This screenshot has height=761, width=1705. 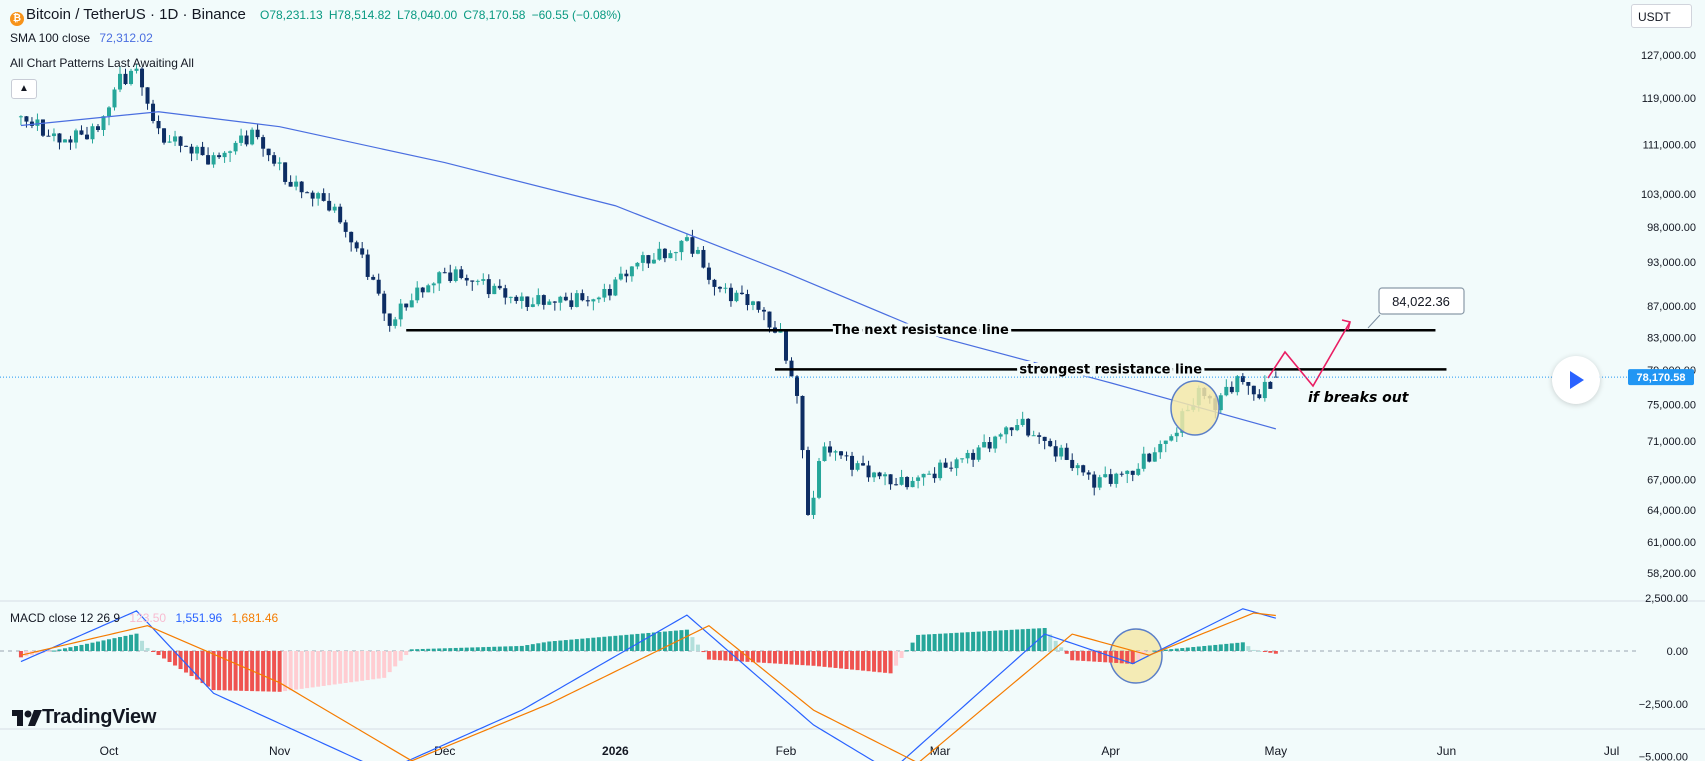 What do you see at coordinates (1677, 652) in the screenshot?
I see `macd-tick-label: 0.00` at bounding box center [1677, 652].